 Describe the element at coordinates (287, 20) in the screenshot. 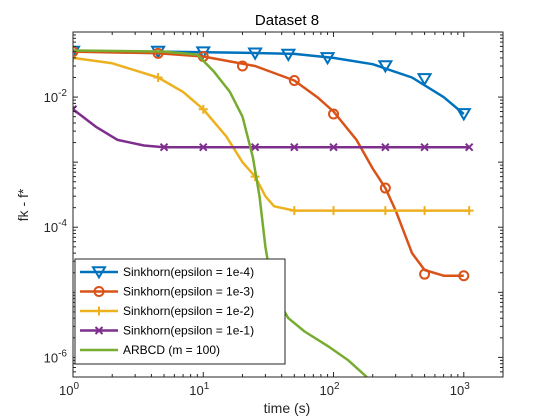

I see `chart-title: Dataset 8` at that location.